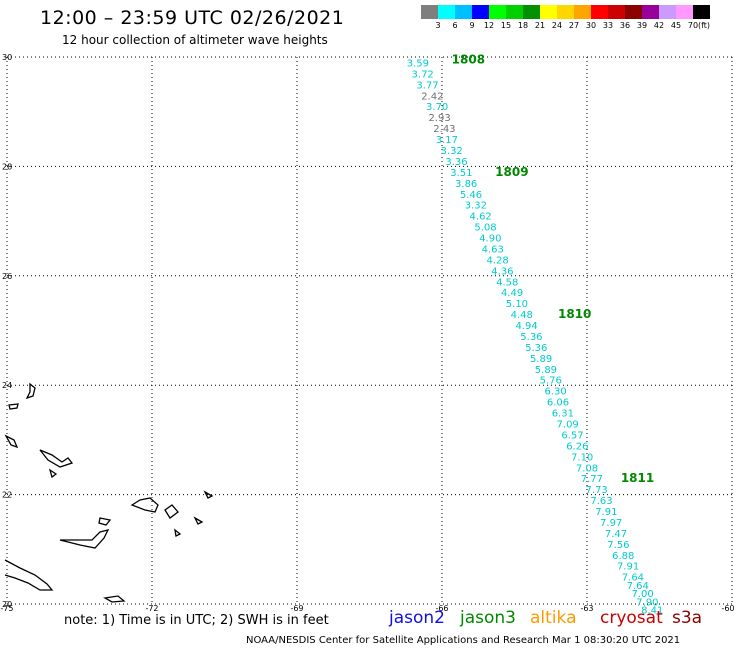  What do you see at coordinates (506, 25) in the screenshot?
I see `scale-label: 15` at bounding box center [506, 25].